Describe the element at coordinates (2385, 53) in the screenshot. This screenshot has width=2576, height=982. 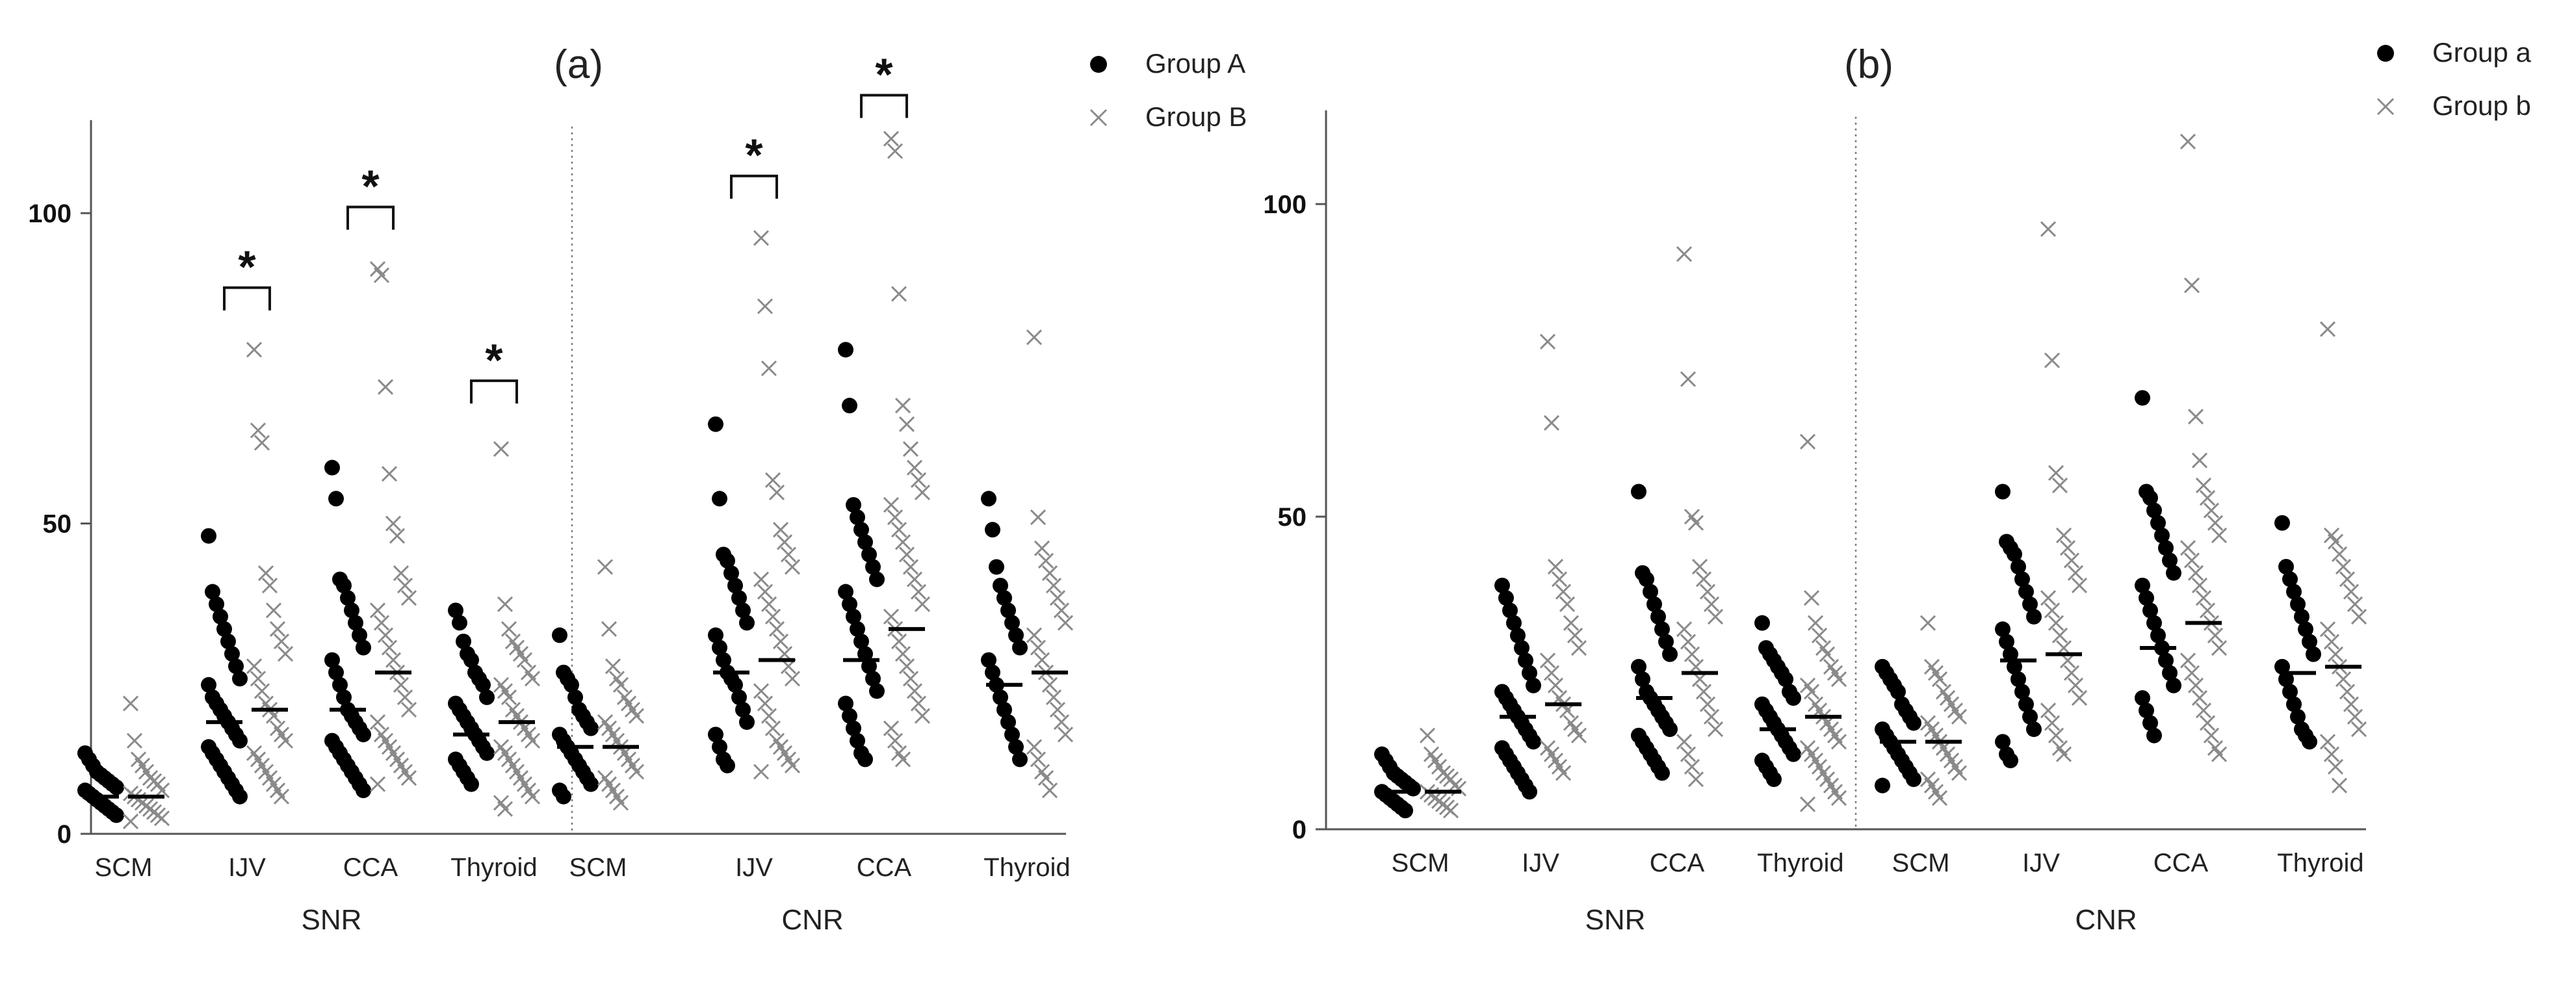
I see `legend-dot-marker` at that location.